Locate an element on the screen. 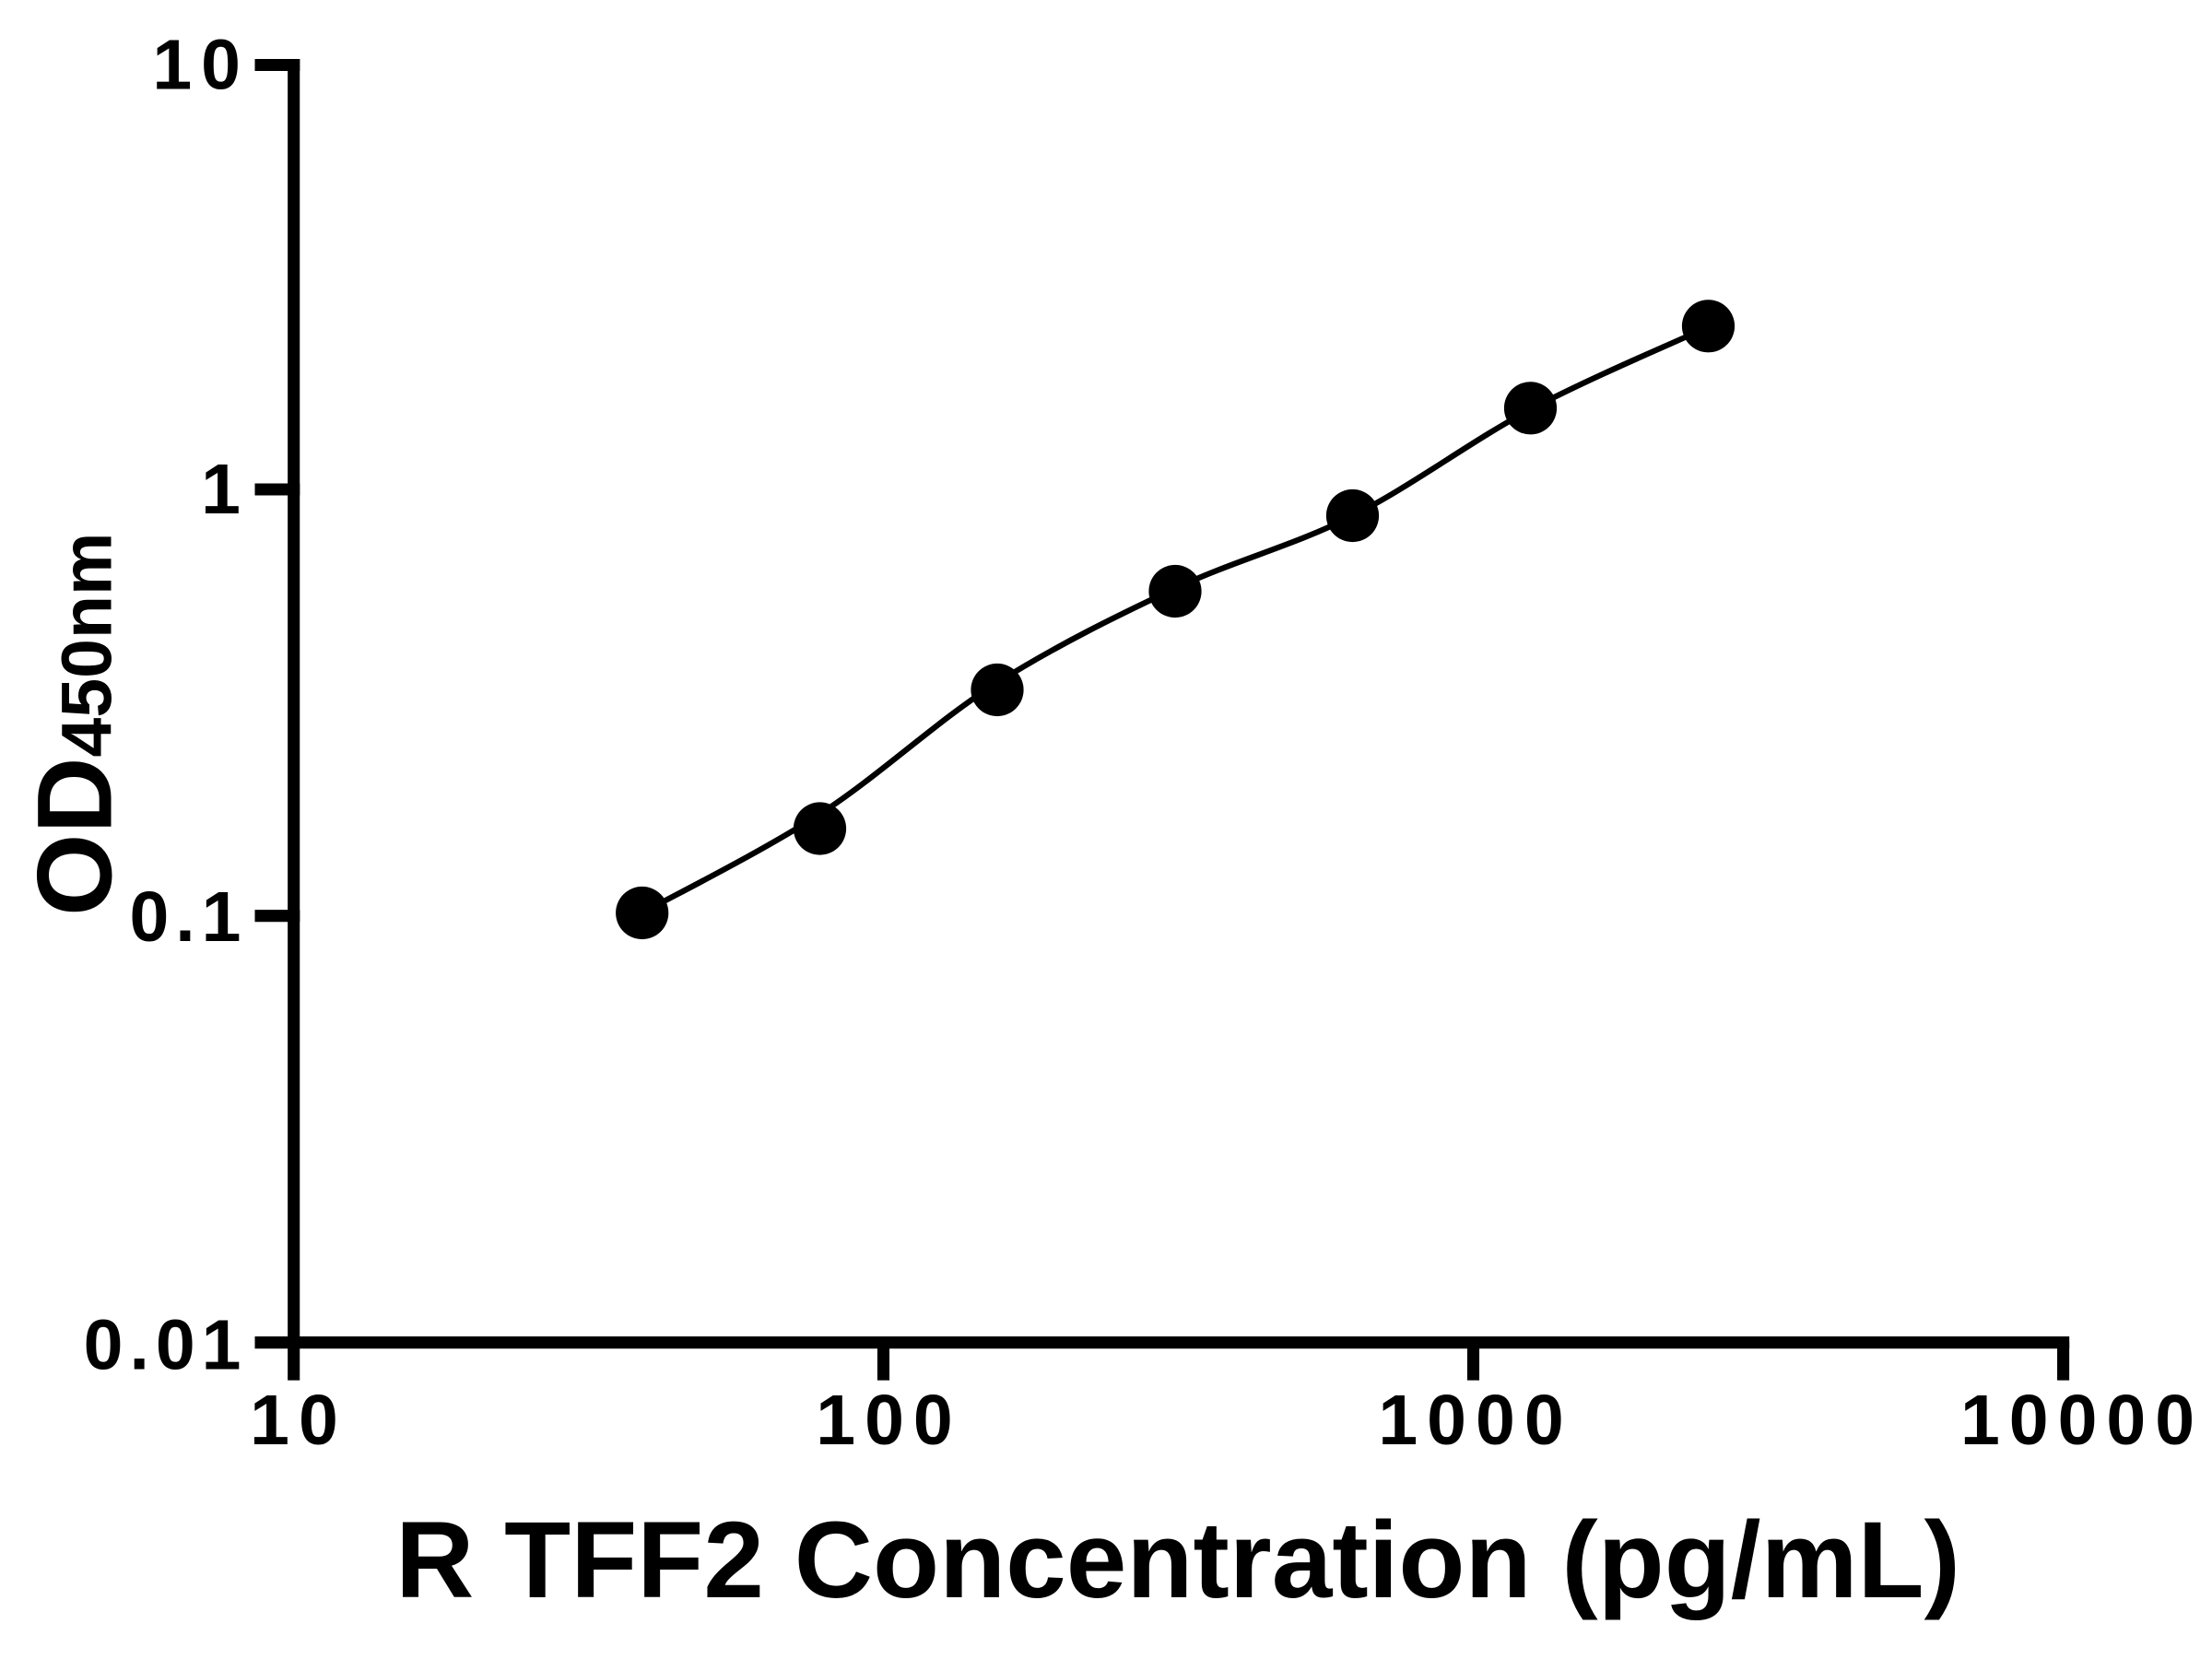 The height and width of the screenshot is (1659, 2212). svg-text: 10000 is located at coordinates (2082, 1420).